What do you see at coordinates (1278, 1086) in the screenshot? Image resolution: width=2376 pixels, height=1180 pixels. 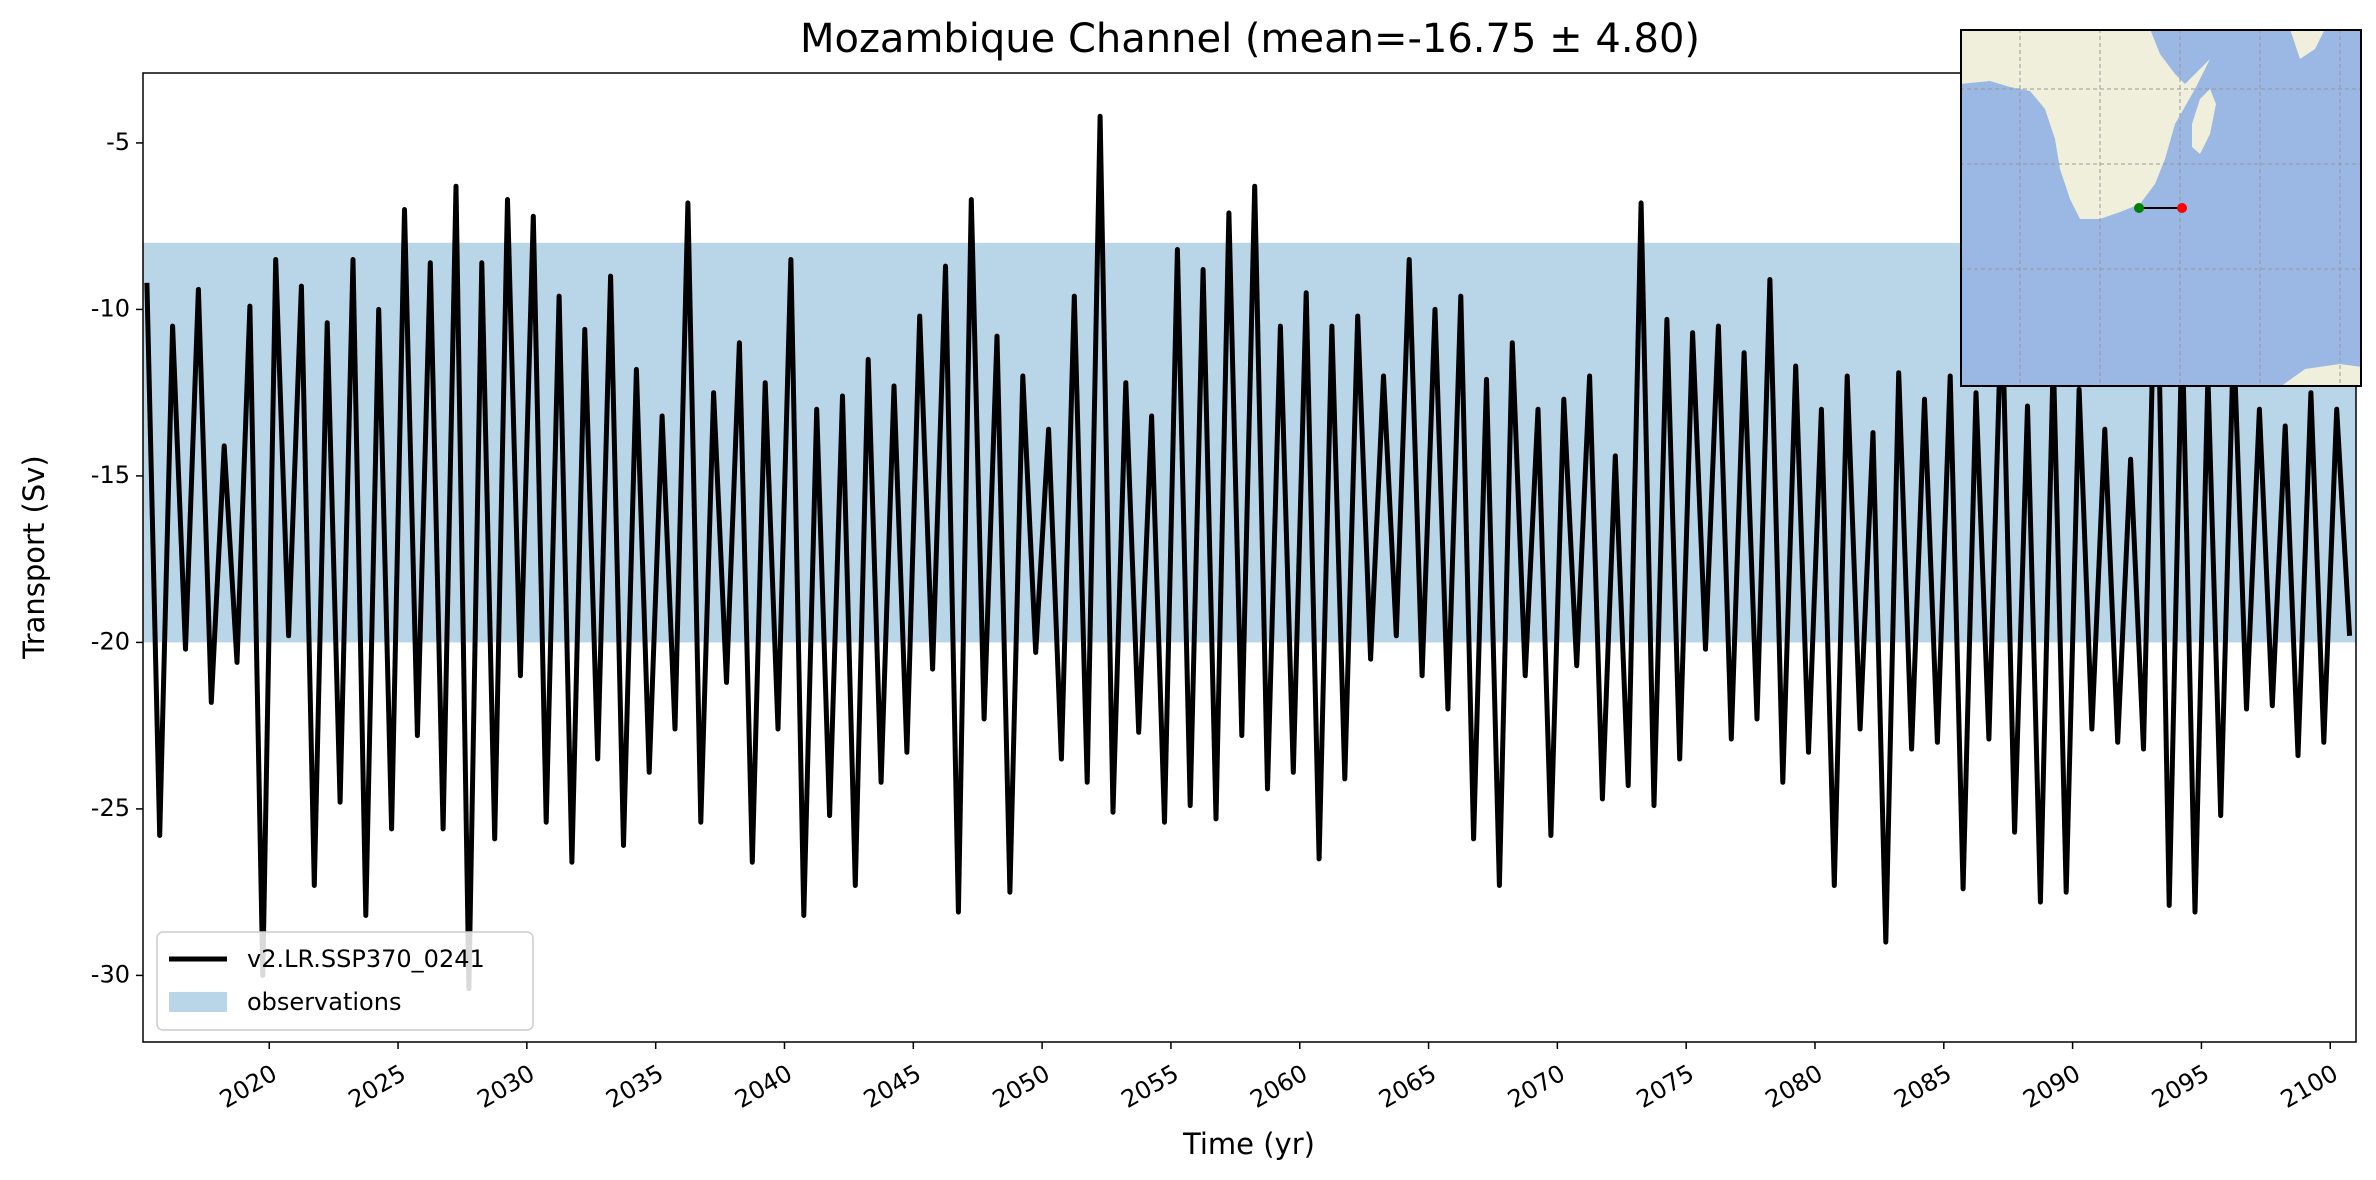 I see `x-tick-label: 2060` at bounding box center [1278, 1086].